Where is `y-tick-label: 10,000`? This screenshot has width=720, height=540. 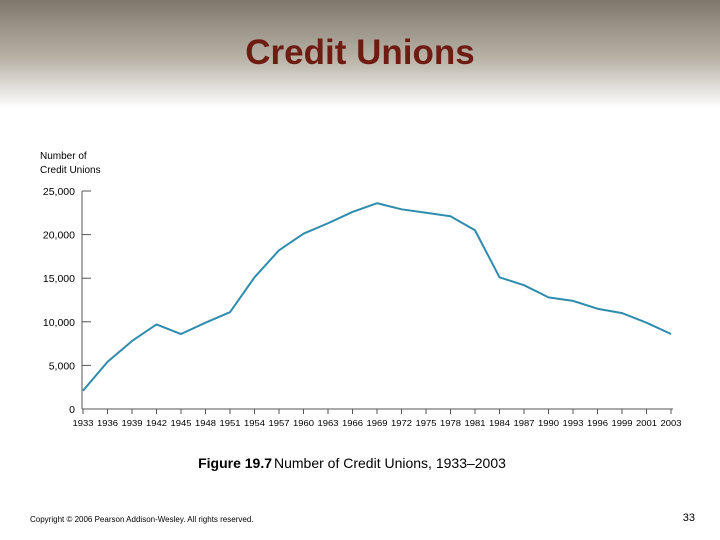 y-tick-label: 10,000 is located at coordinates (59, 323).